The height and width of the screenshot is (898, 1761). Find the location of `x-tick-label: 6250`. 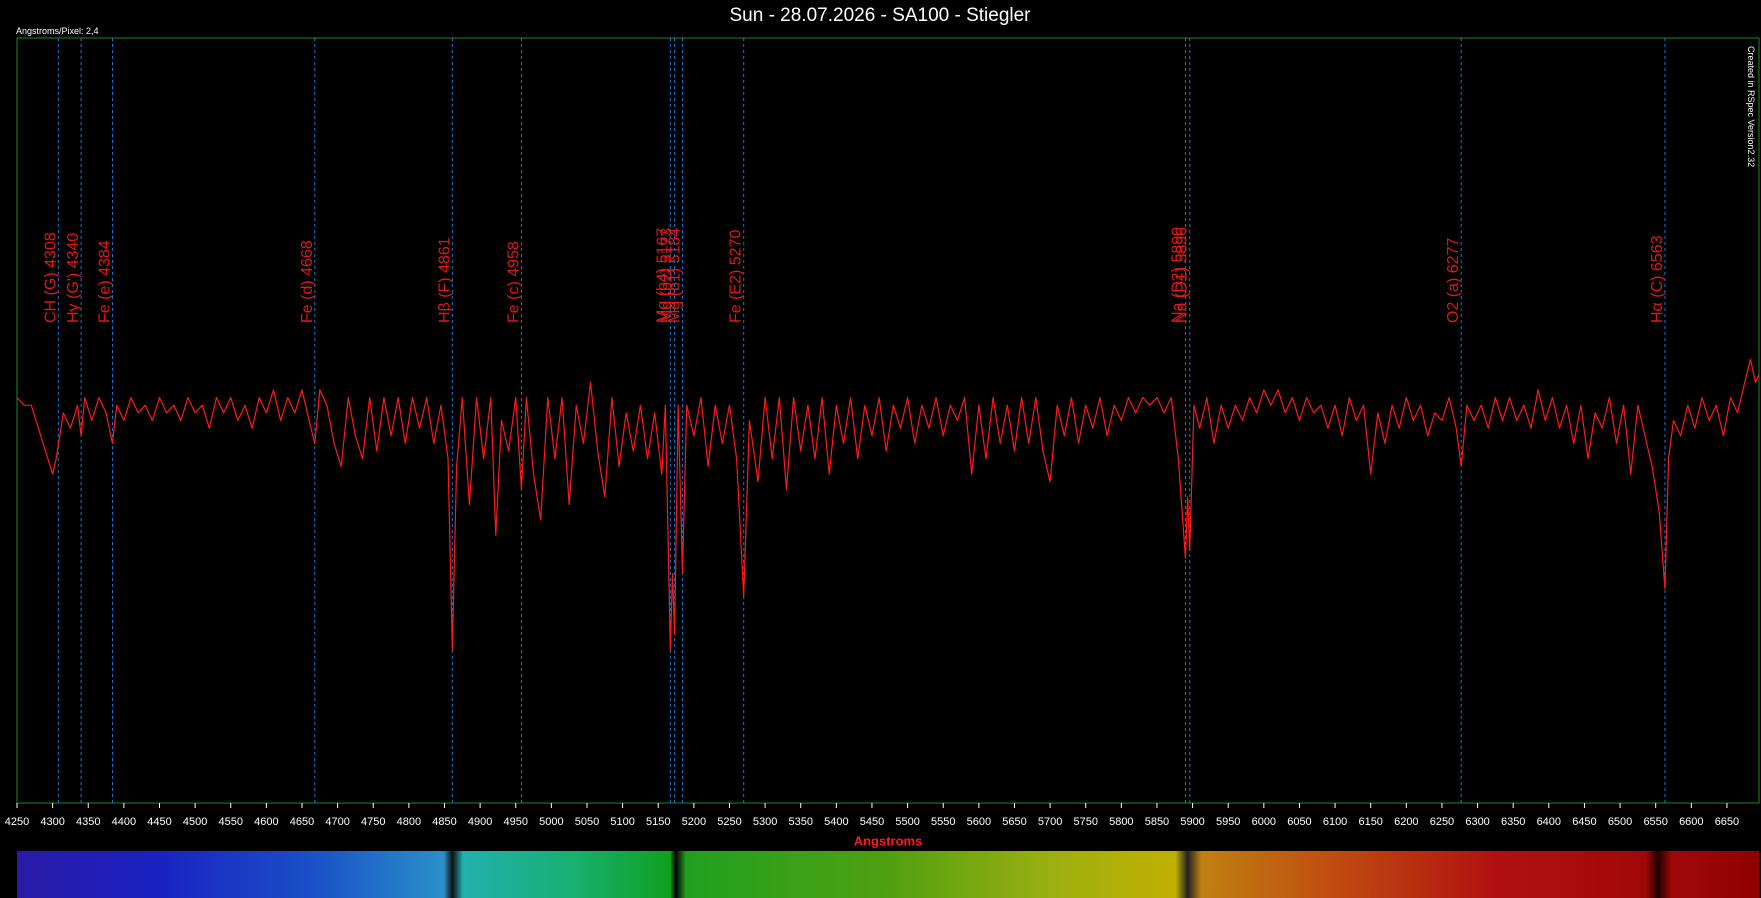

x-tick-label: 6250 is located at coordinates (1442, 822).